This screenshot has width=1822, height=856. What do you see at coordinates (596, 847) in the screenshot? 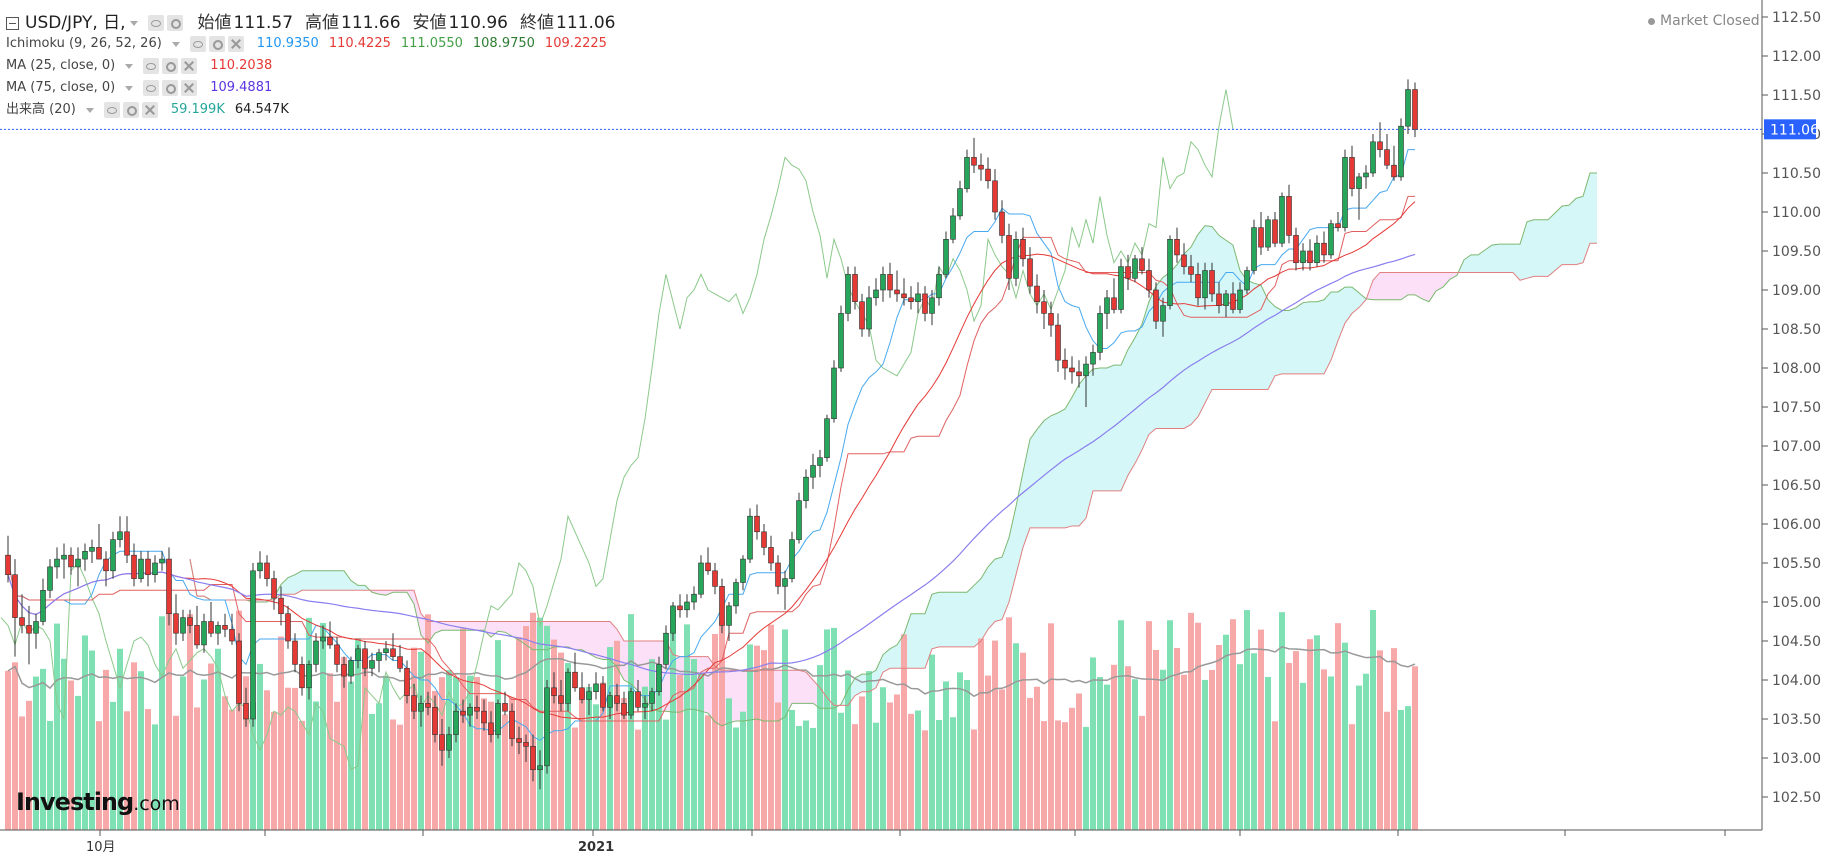
I see `x-tick-label: 2021` at bounding box center [596, 847].